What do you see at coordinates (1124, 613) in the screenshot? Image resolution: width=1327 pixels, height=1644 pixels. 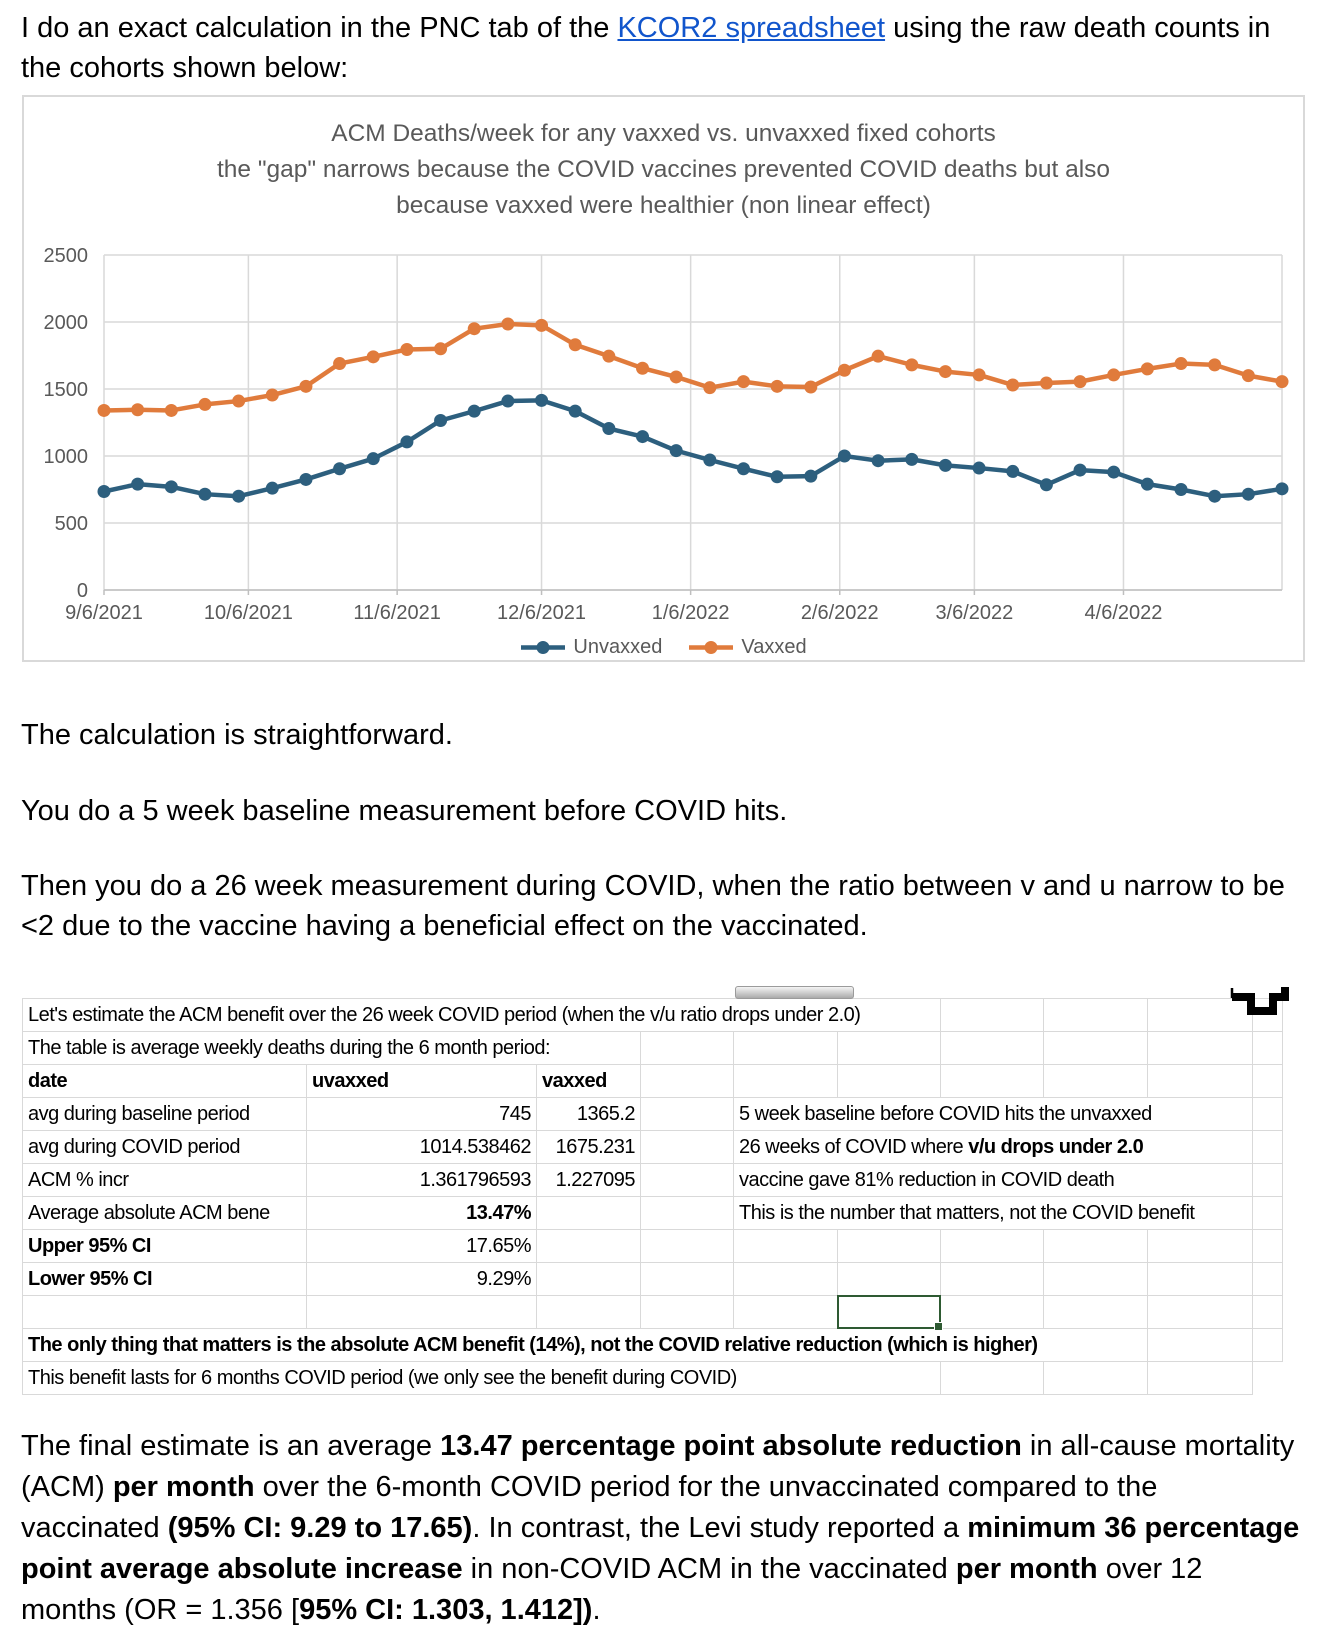 I see `svg-text: 4/6/2022` at bounding box center [1124, 613].